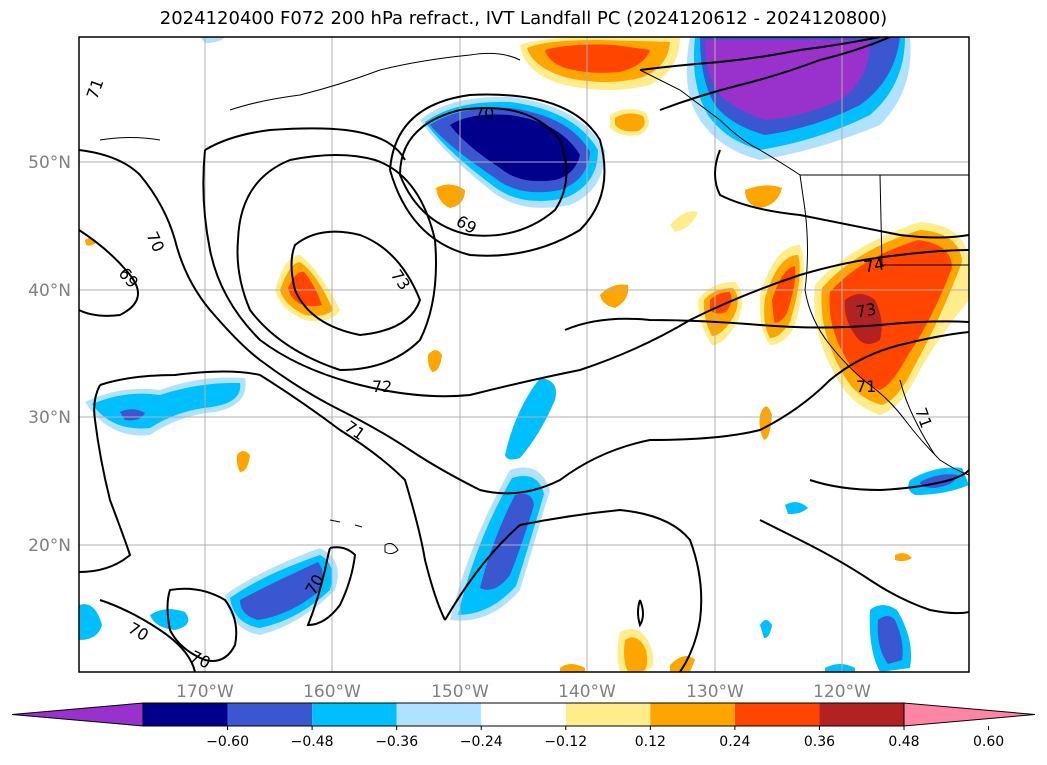 The width and height of the screenshot is (1047, 765). Describe the element at coordinates (49, 546) in the screenshot. I see `lat-label: 20°N` at that location.